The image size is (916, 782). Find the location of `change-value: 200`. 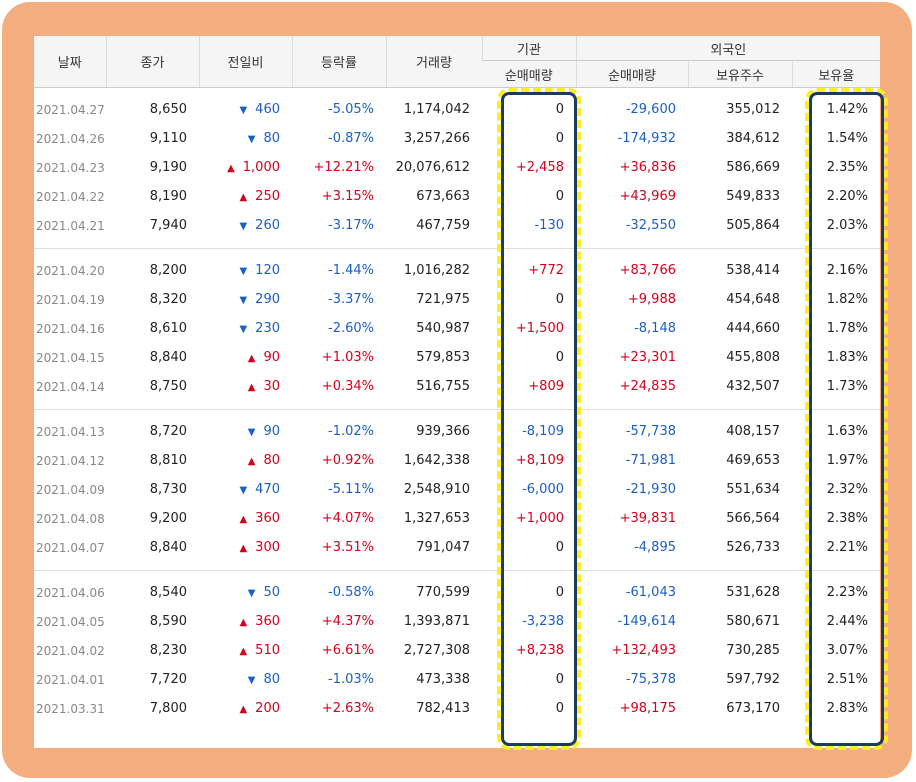

change-value: 200 is located at coordinates (267, 708).